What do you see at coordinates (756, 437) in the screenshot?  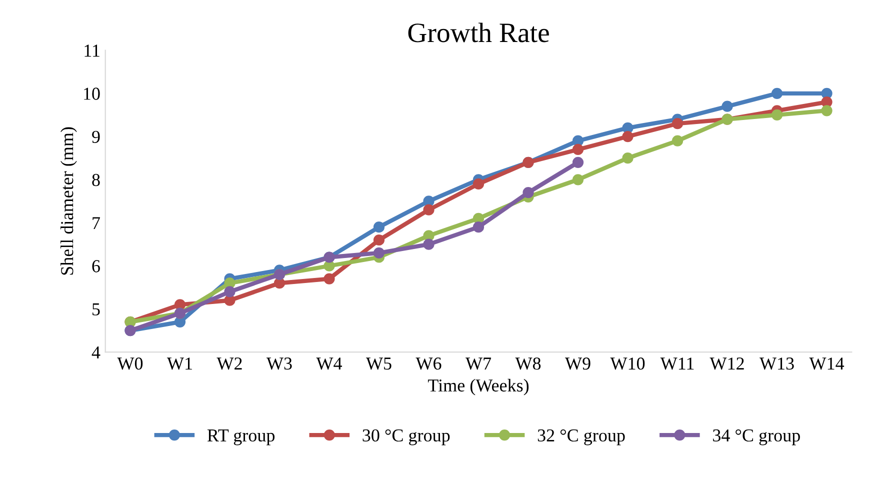 I see `legend-label: 34 °C group` at bounding box center [756, 437].